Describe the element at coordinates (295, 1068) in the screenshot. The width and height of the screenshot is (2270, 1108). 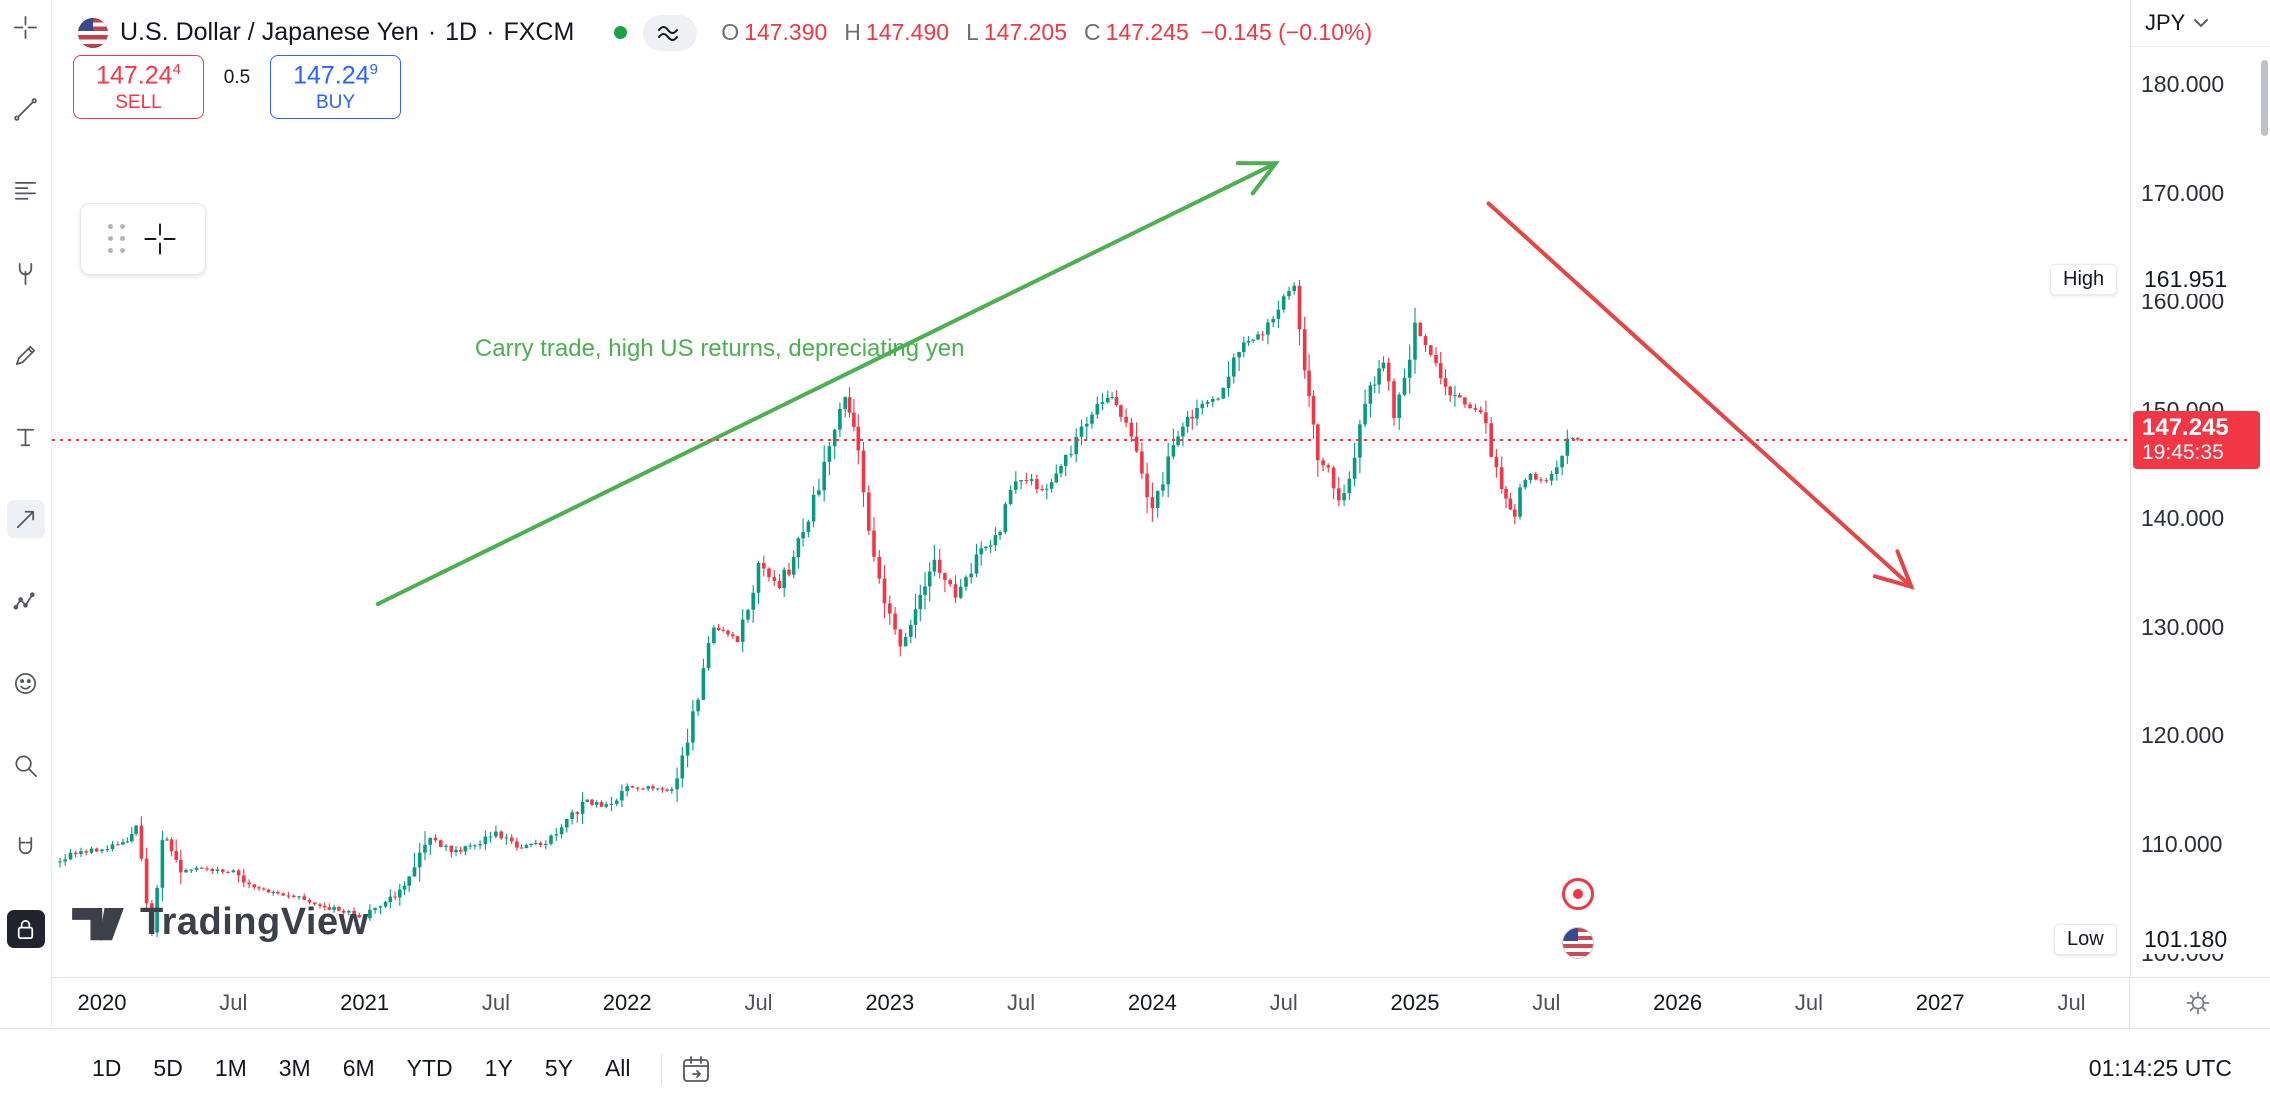
I see `range-button-3m: 3M` at that location.